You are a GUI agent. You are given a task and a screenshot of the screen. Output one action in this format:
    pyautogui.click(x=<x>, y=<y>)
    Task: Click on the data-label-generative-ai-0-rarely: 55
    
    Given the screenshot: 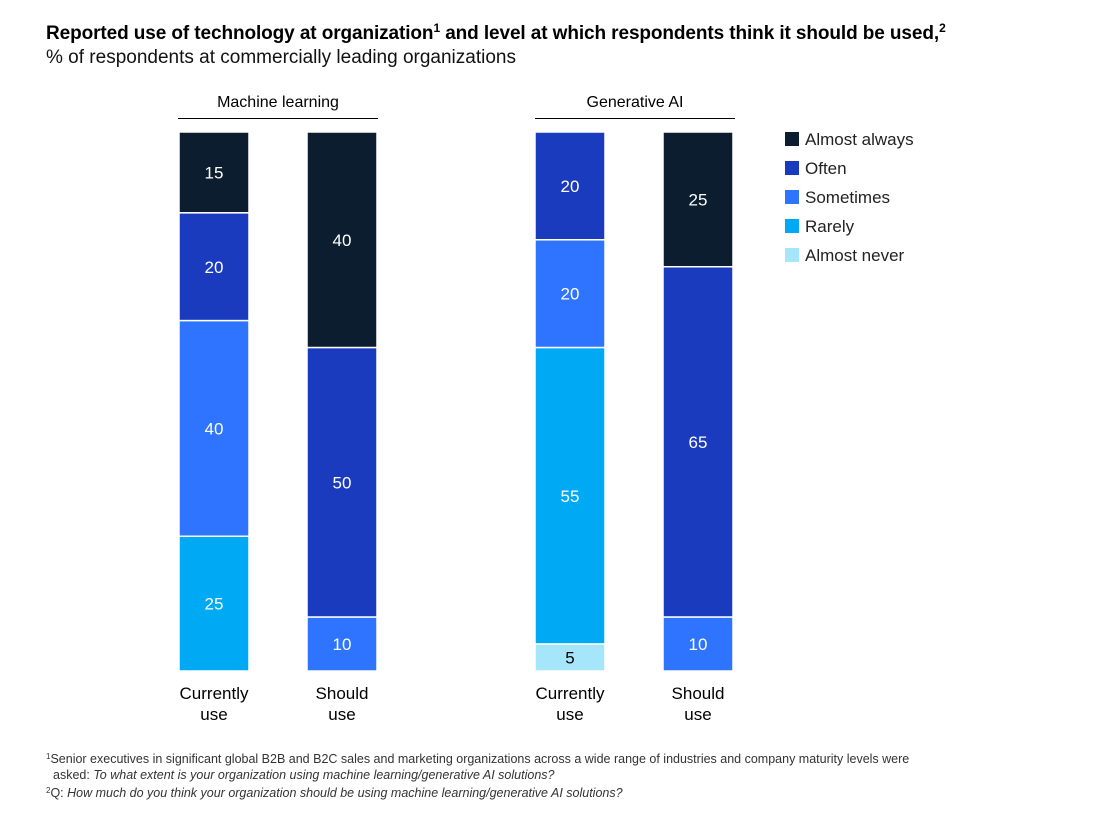 What is the action you would take?
    pyautogui.click(x=570, y=496)
    